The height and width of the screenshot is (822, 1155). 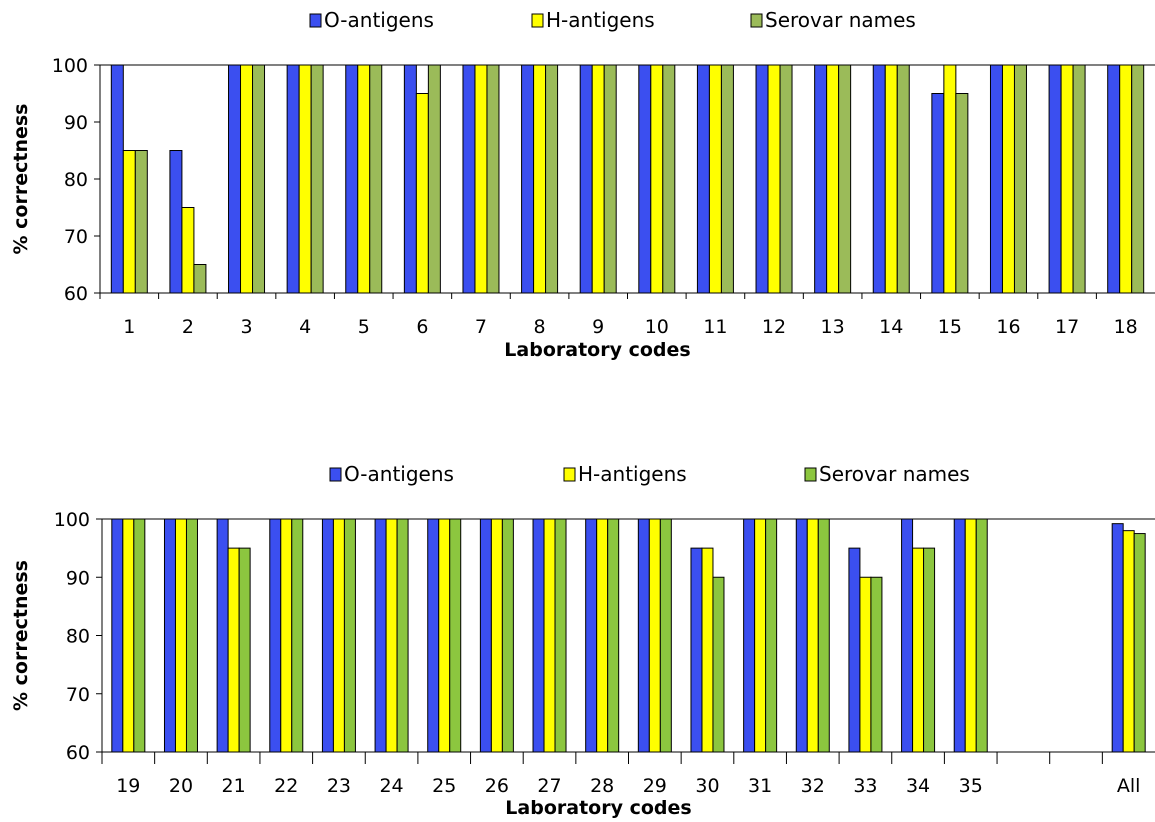 What do you see at coordinates (1008, 327) in the screenshot?
I see `x-tick-label: 16` at bounding box center [1008, 327].